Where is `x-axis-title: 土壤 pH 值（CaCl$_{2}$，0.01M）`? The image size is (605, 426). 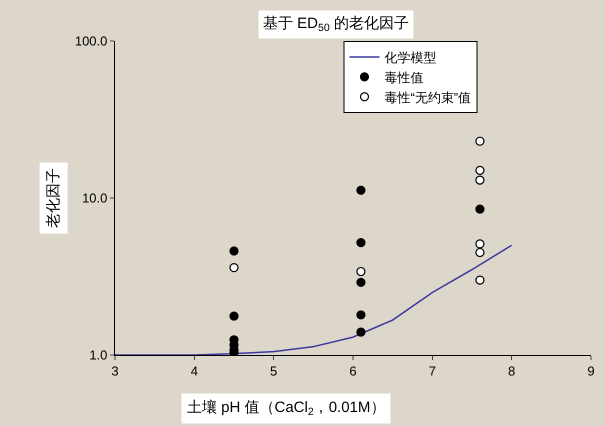
x-axis-title: 土壤 pH 值（CaCl$_{2}$，0.01M） is located at coordinates (286, 408).